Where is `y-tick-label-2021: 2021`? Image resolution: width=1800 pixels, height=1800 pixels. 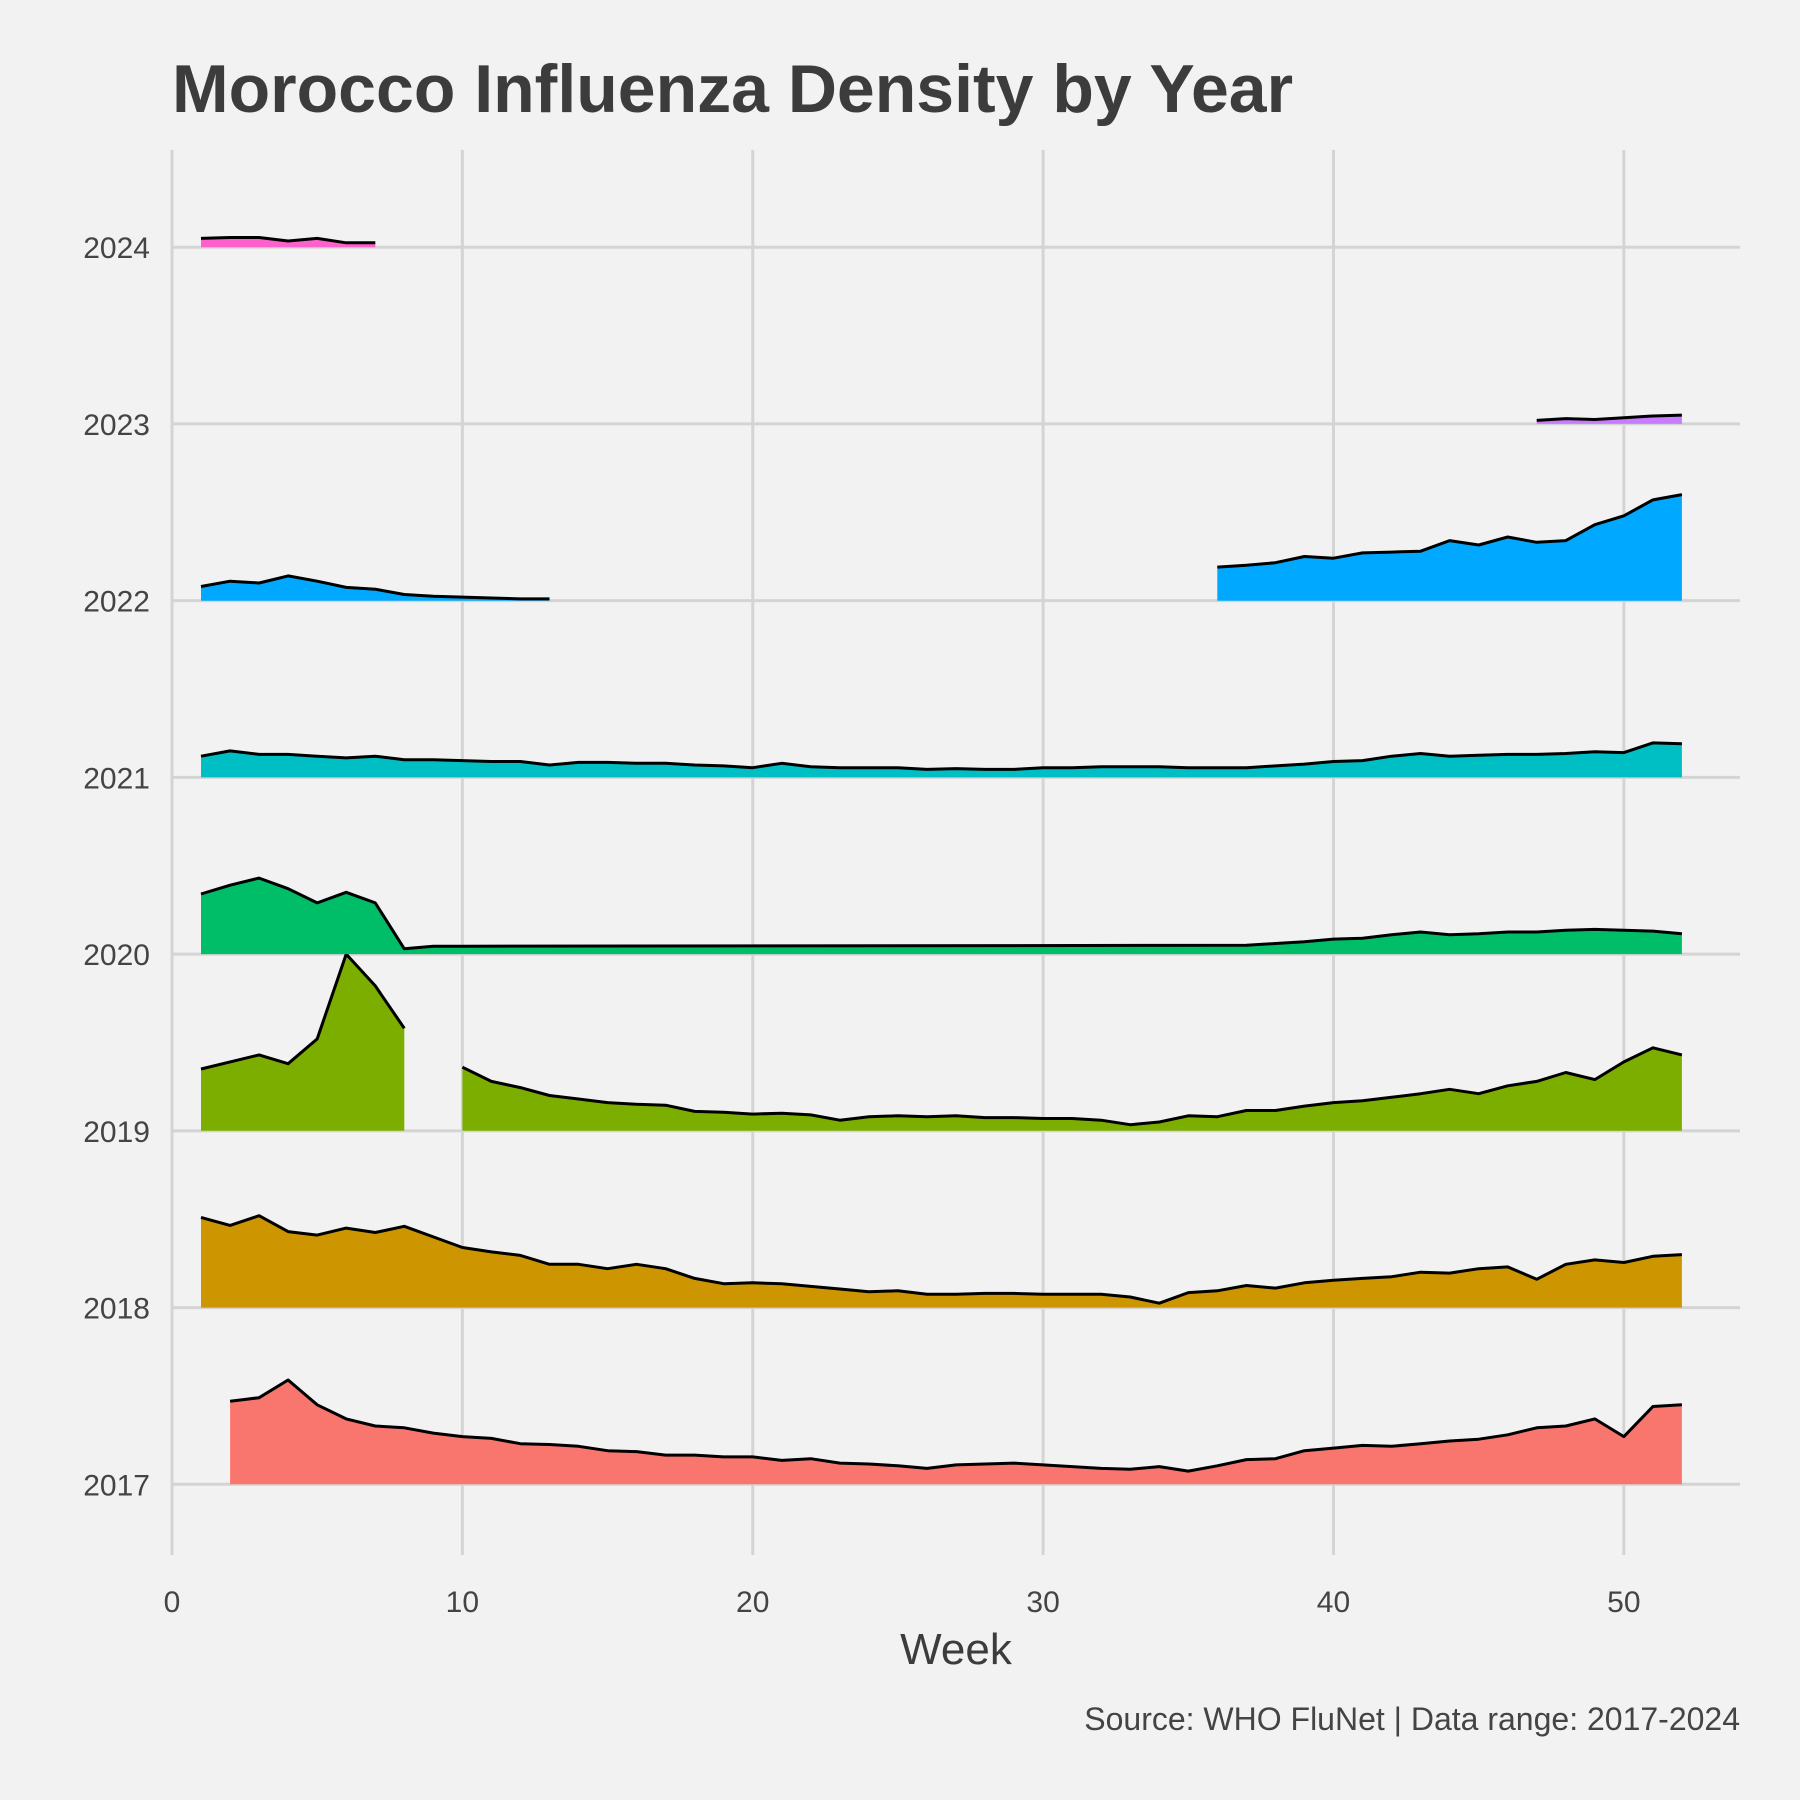 y-tick-label-2021: 2021 is located at coordinates (116, 778).